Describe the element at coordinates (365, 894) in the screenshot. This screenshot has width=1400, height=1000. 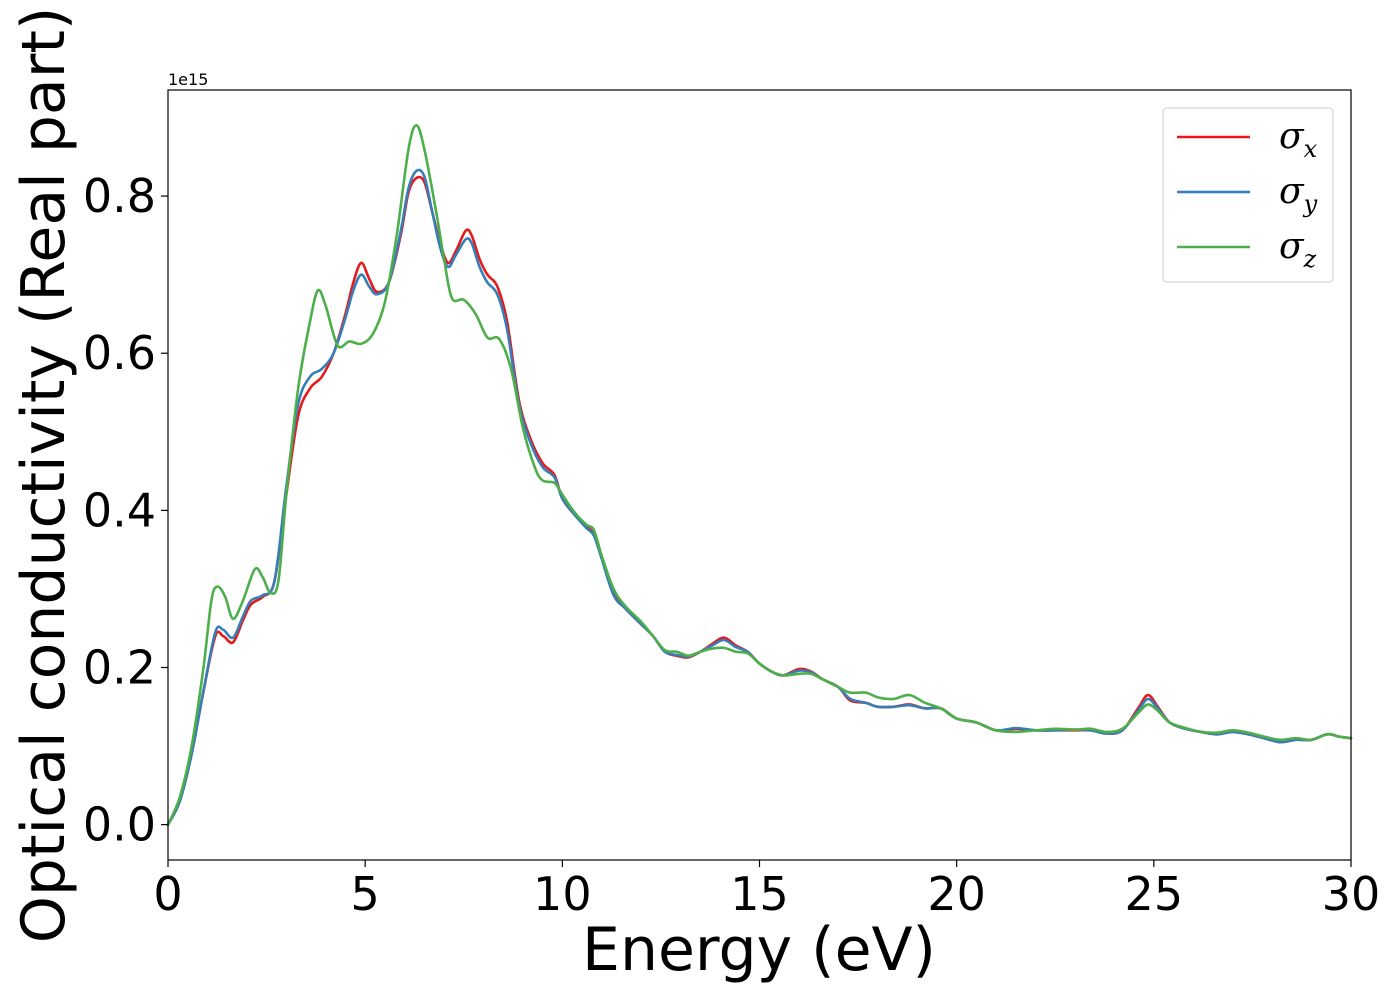
I see `x-tick-label: 5` at that location.